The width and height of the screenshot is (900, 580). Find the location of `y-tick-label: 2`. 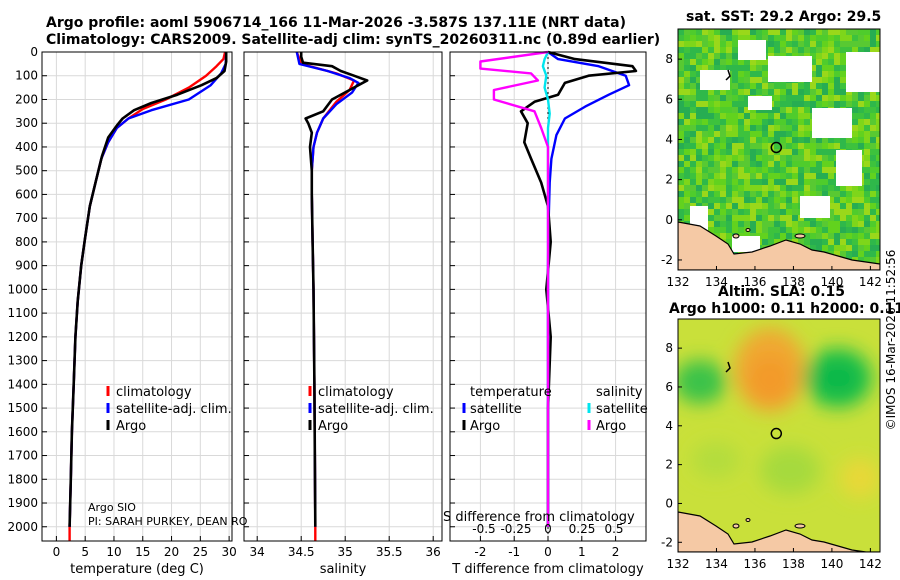

y-tick-label: 2 is located at coordinates (669, 180).